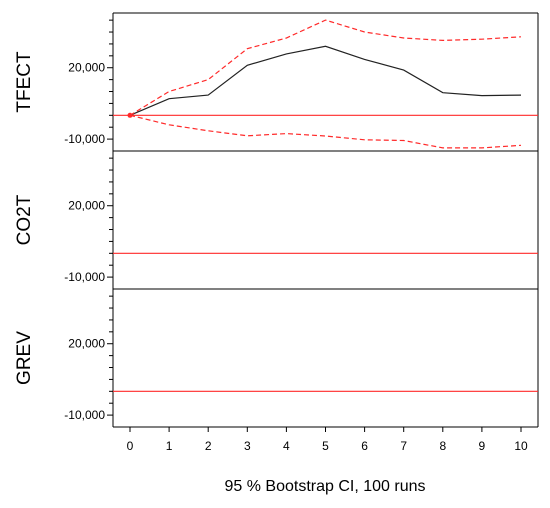 The image size is (550, 508). Describe the element at coordinates (247, 446) in the screenshot. I see `x-tick-label: 3` at that location.